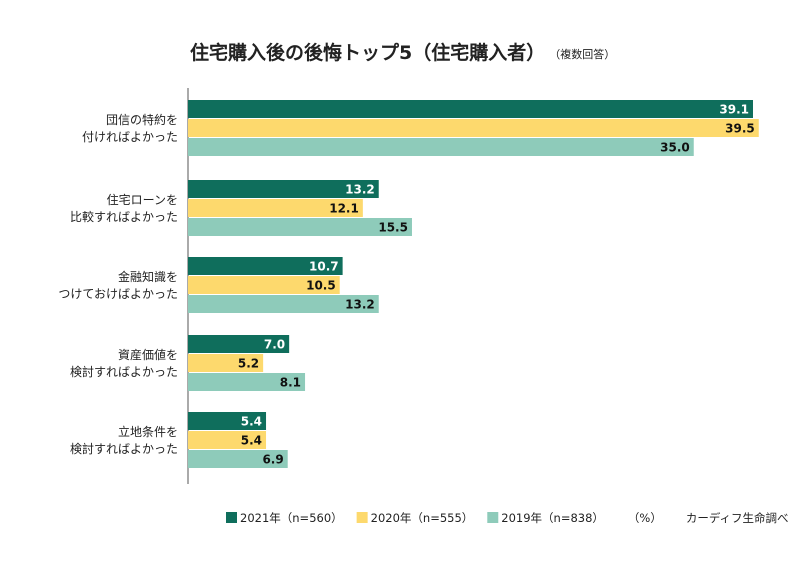 This screenshot has width=811, height=571. I want to click on data-label: 5.2, so click(248, 364).